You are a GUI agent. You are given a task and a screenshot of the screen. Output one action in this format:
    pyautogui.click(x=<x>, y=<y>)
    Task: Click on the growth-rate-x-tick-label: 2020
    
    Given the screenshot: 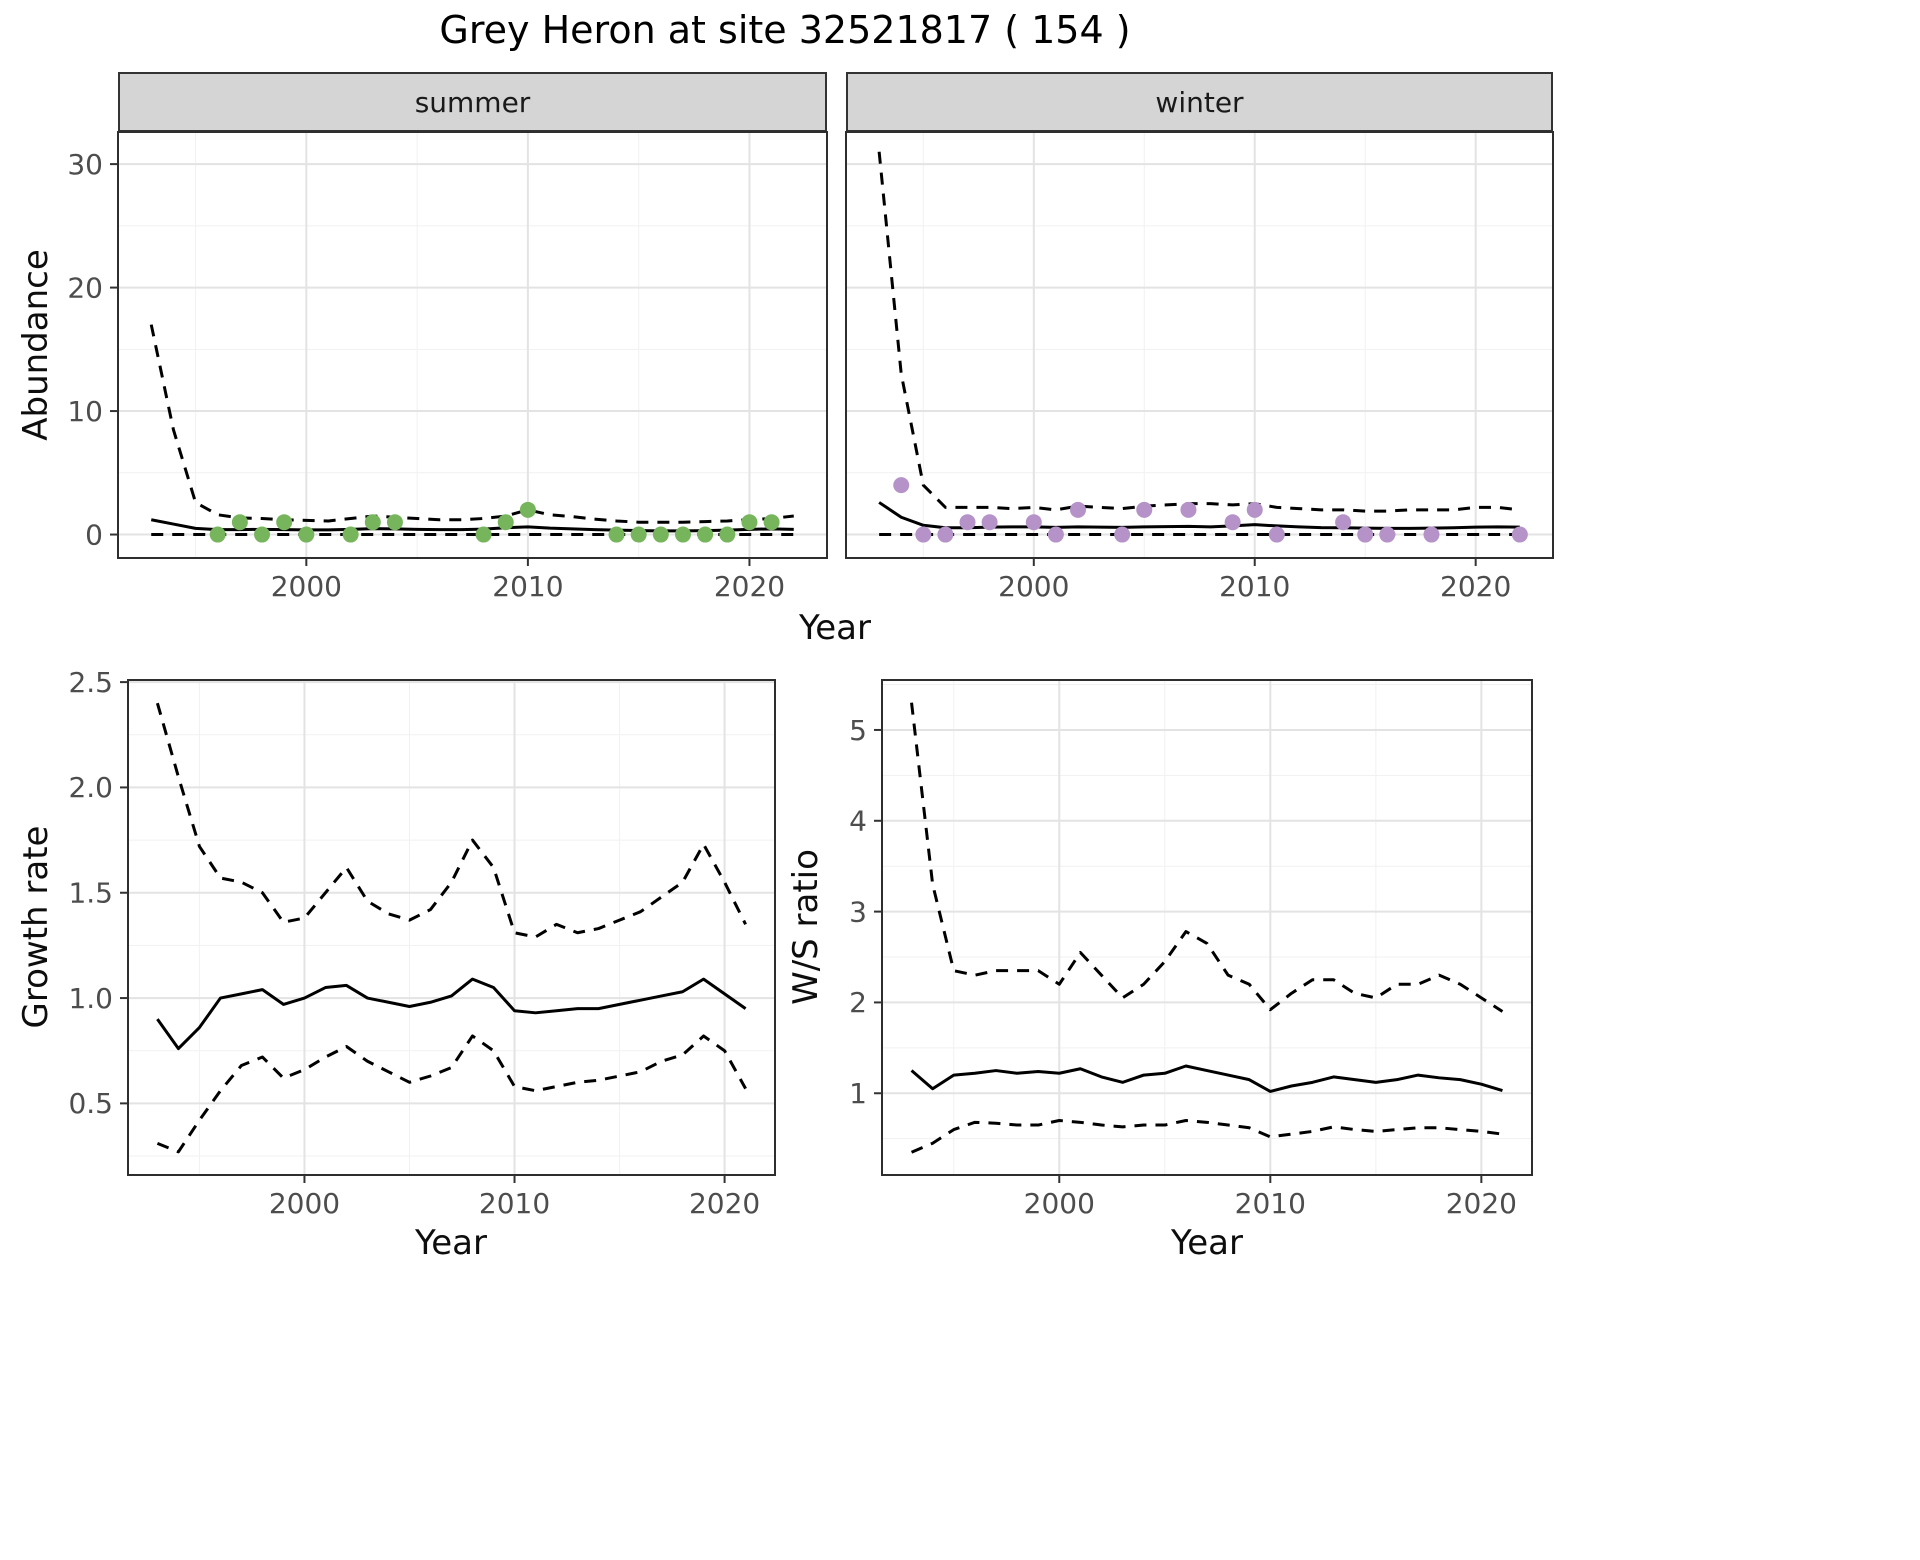 What is the action you would take?
    pyautogui.click(x=724, y=1203)
    